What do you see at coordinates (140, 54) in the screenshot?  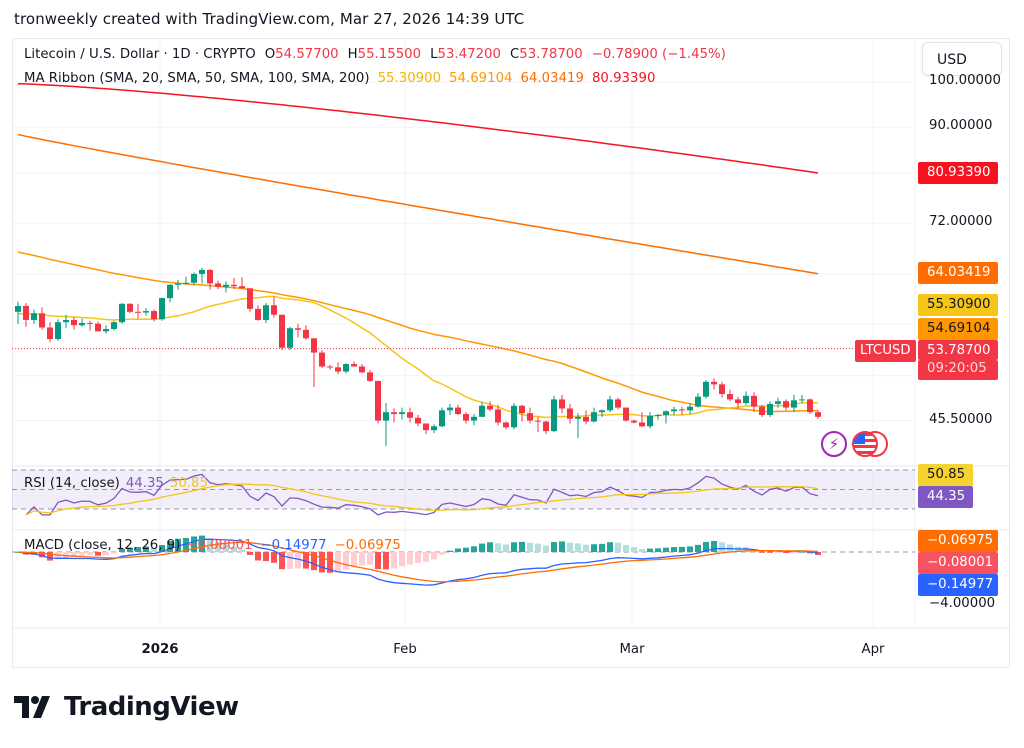 I see `symbol-title: Litecoin / U.S. Dollar · 1D · CRYPTO` at bounding box center [140, 54].